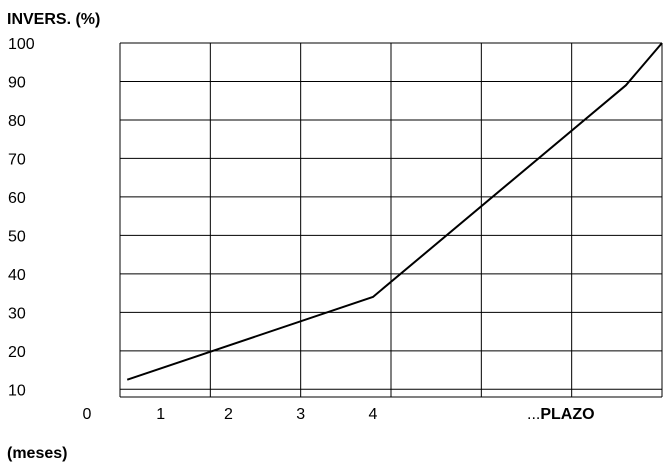  I want to click on x-tick-label: 3, so click(300, 414).